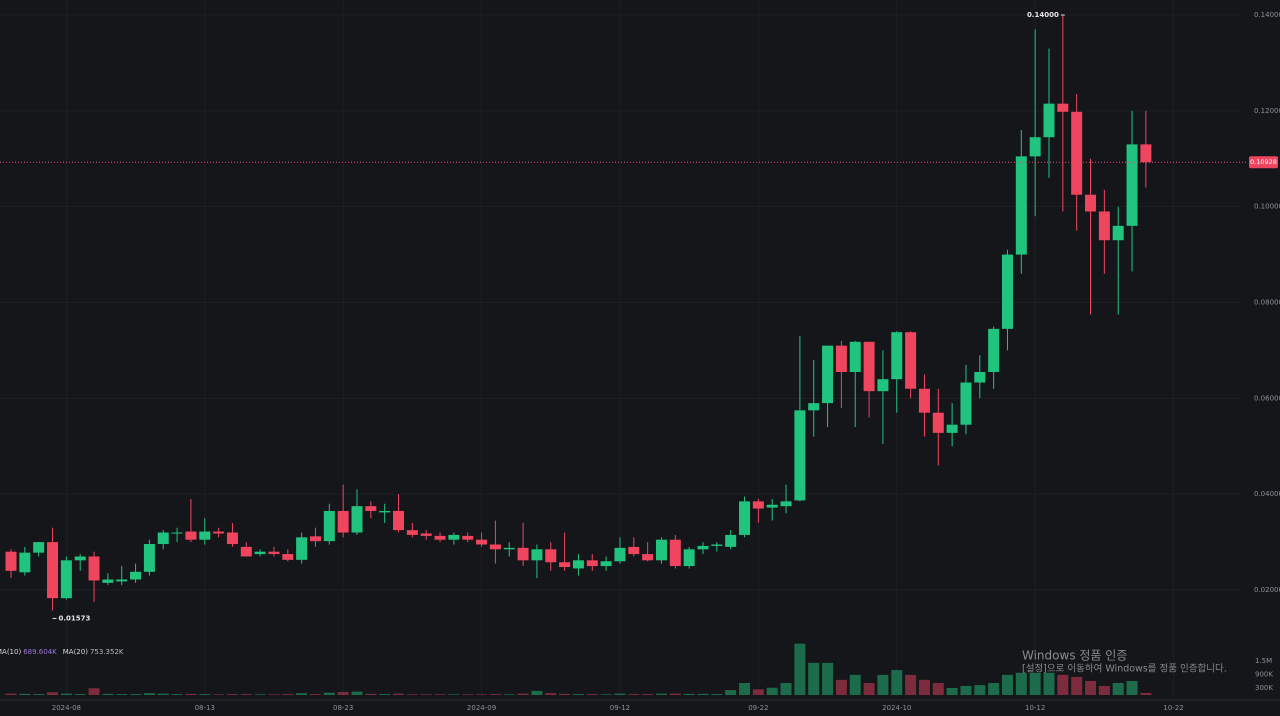  I want to click on x-tick-label: 09-22, so click(758, 708).